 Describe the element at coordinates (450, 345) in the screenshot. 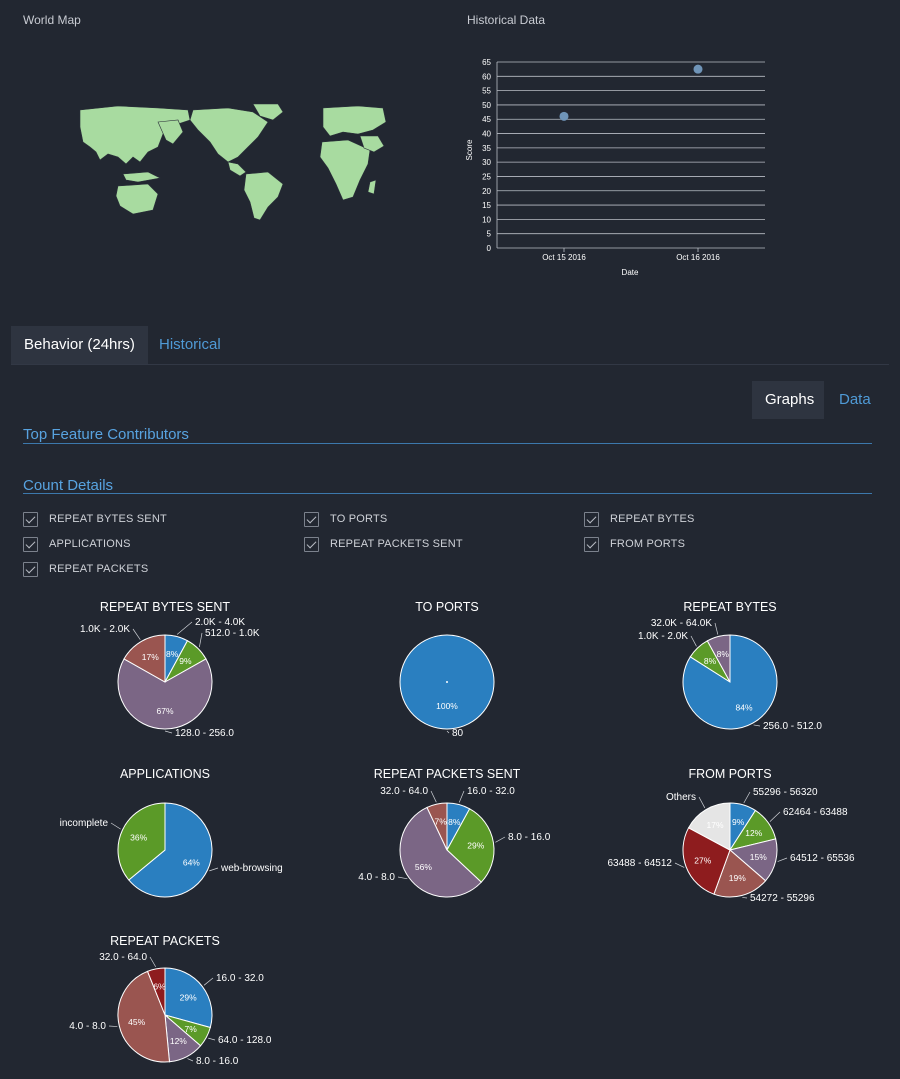

I see `main-tabs: Behavior (24hrs) Historical` at that location.